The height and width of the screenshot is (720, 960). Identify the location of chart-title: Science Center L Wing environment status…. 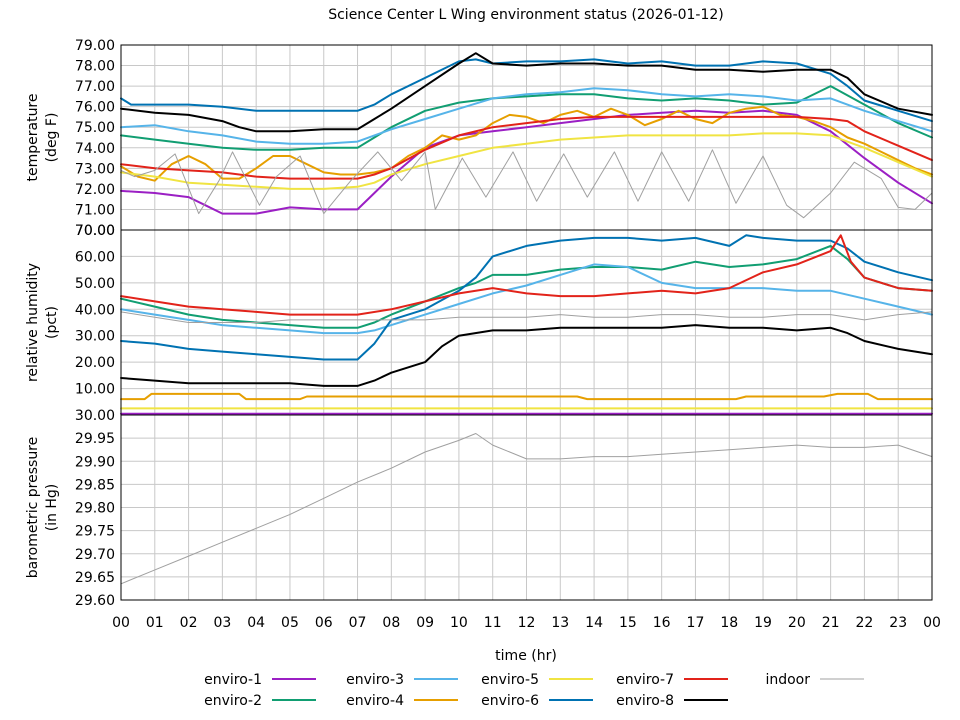
(526, 15).